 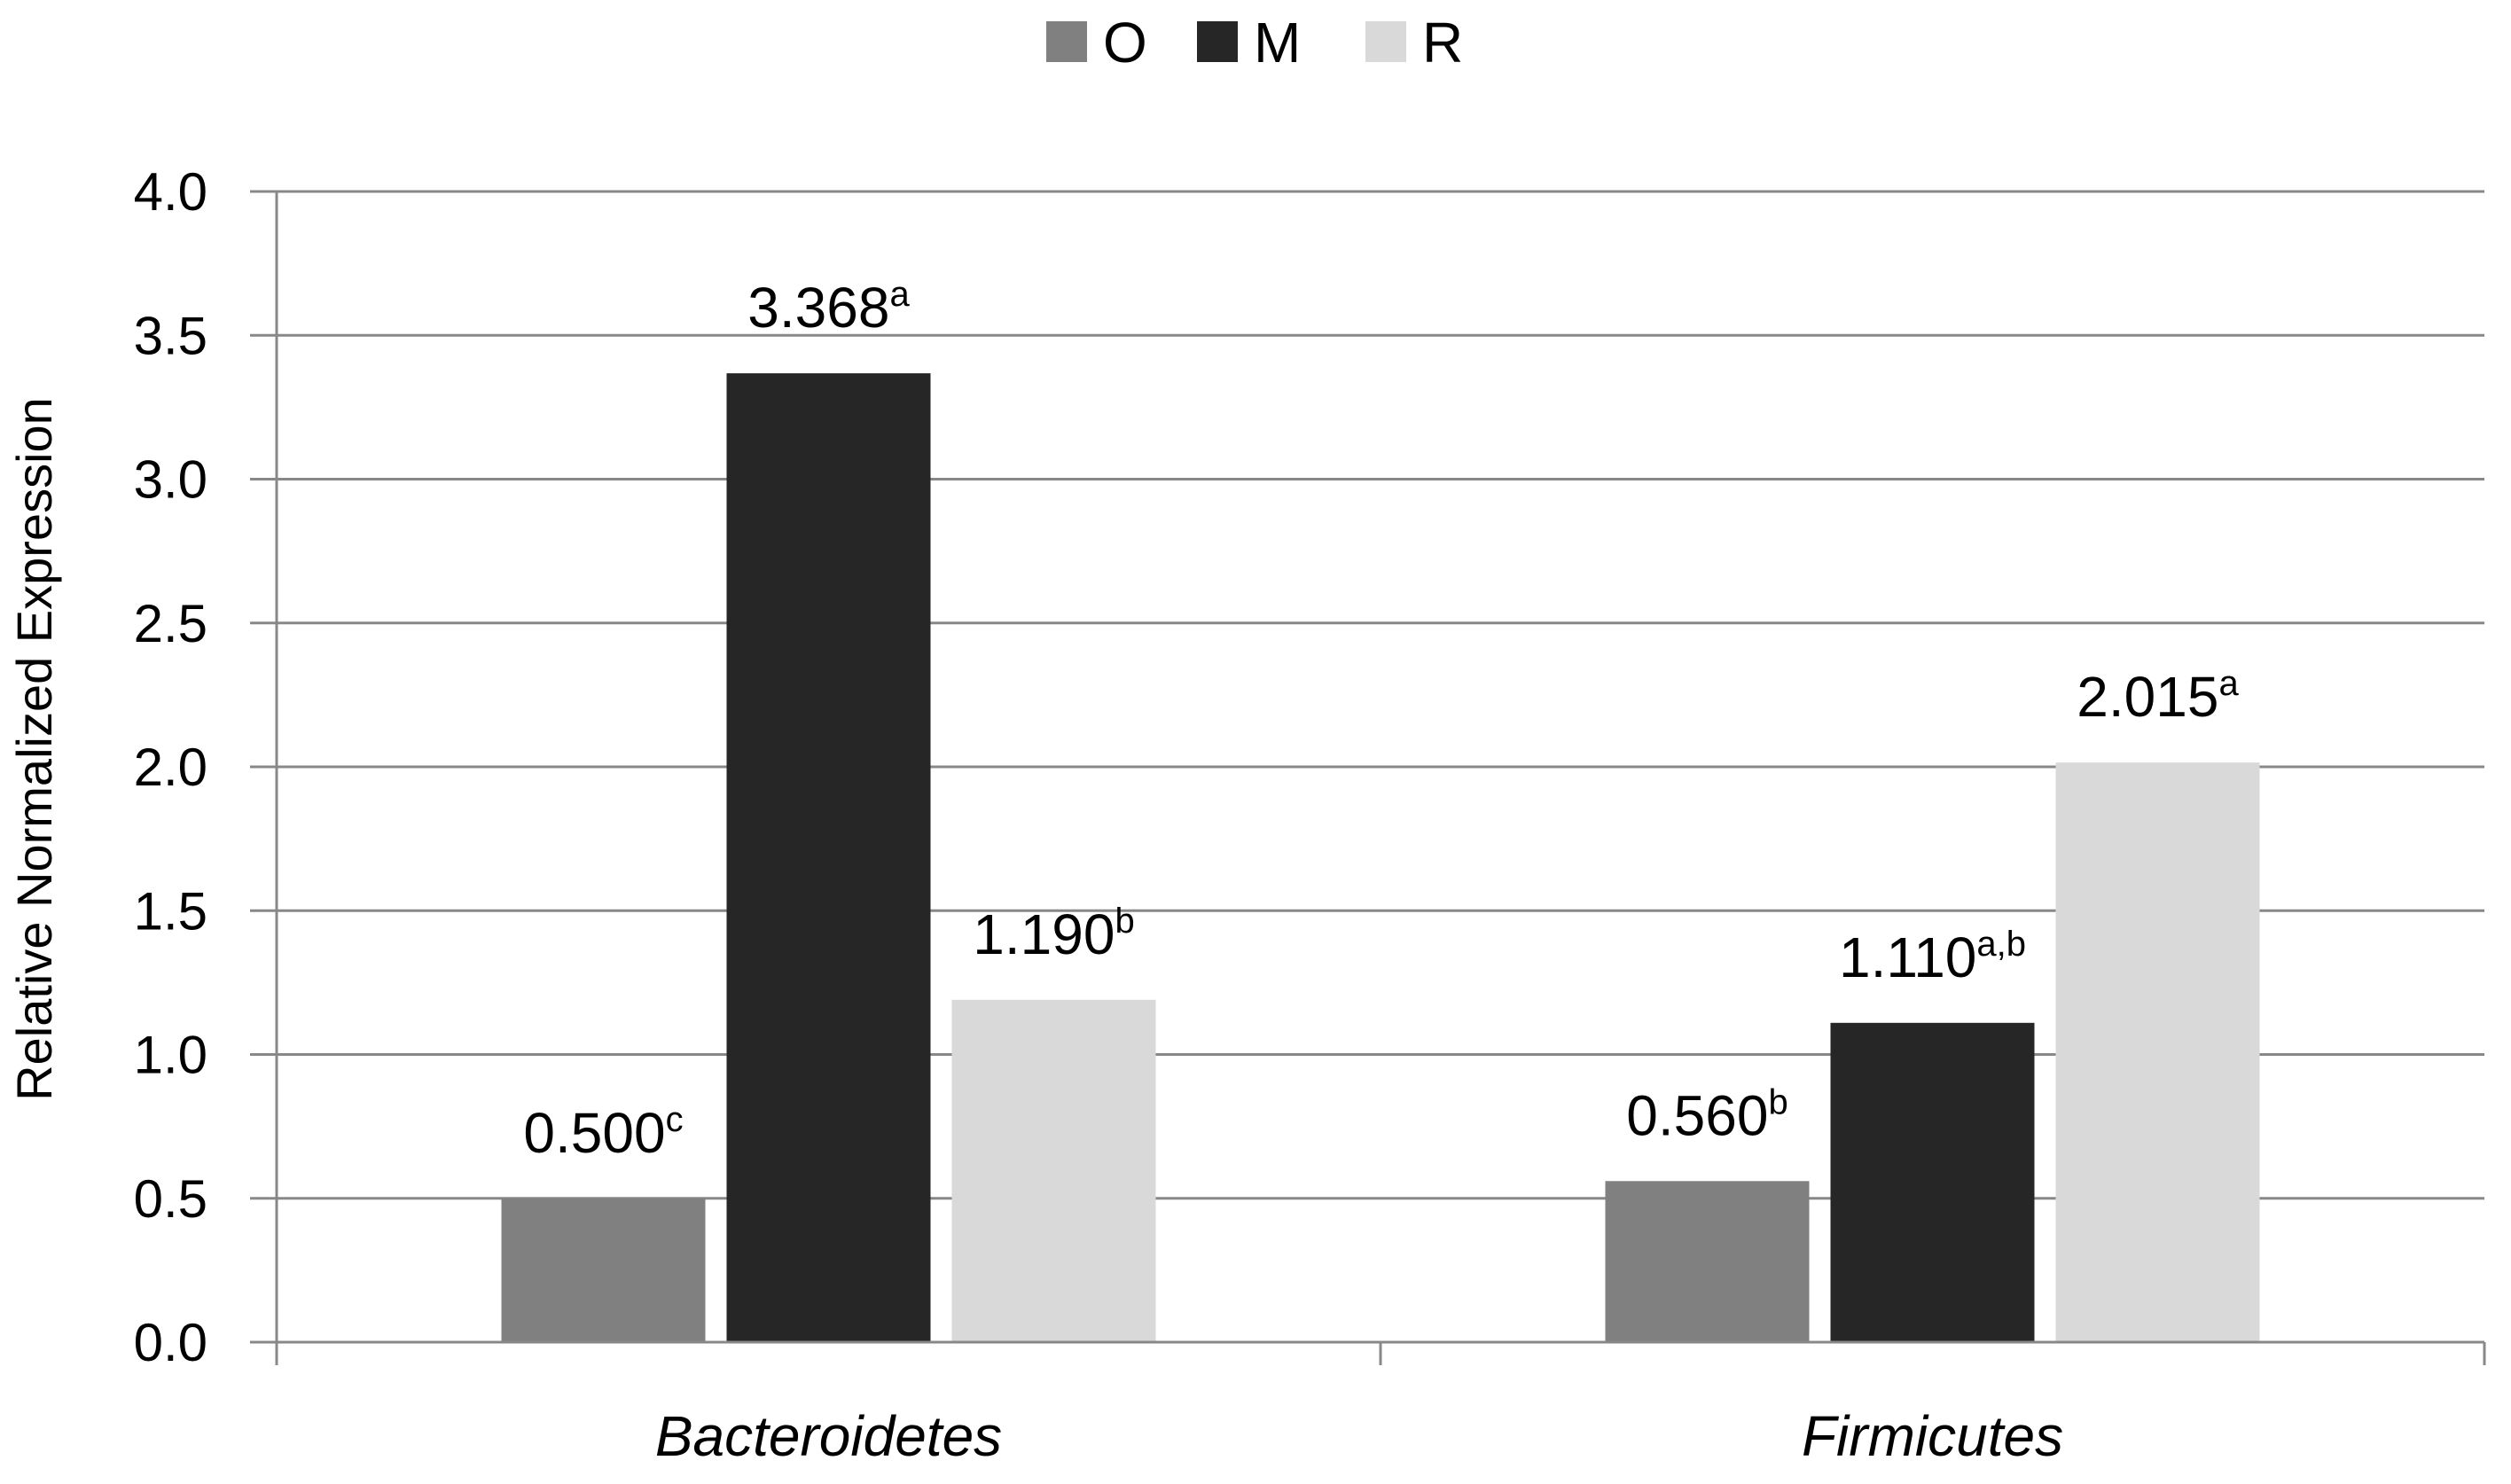 What do you see at coordinates (2001, 944) in the screenshot?
I see `data-label-superscript: a,b` at bounding box center [2001, 944].